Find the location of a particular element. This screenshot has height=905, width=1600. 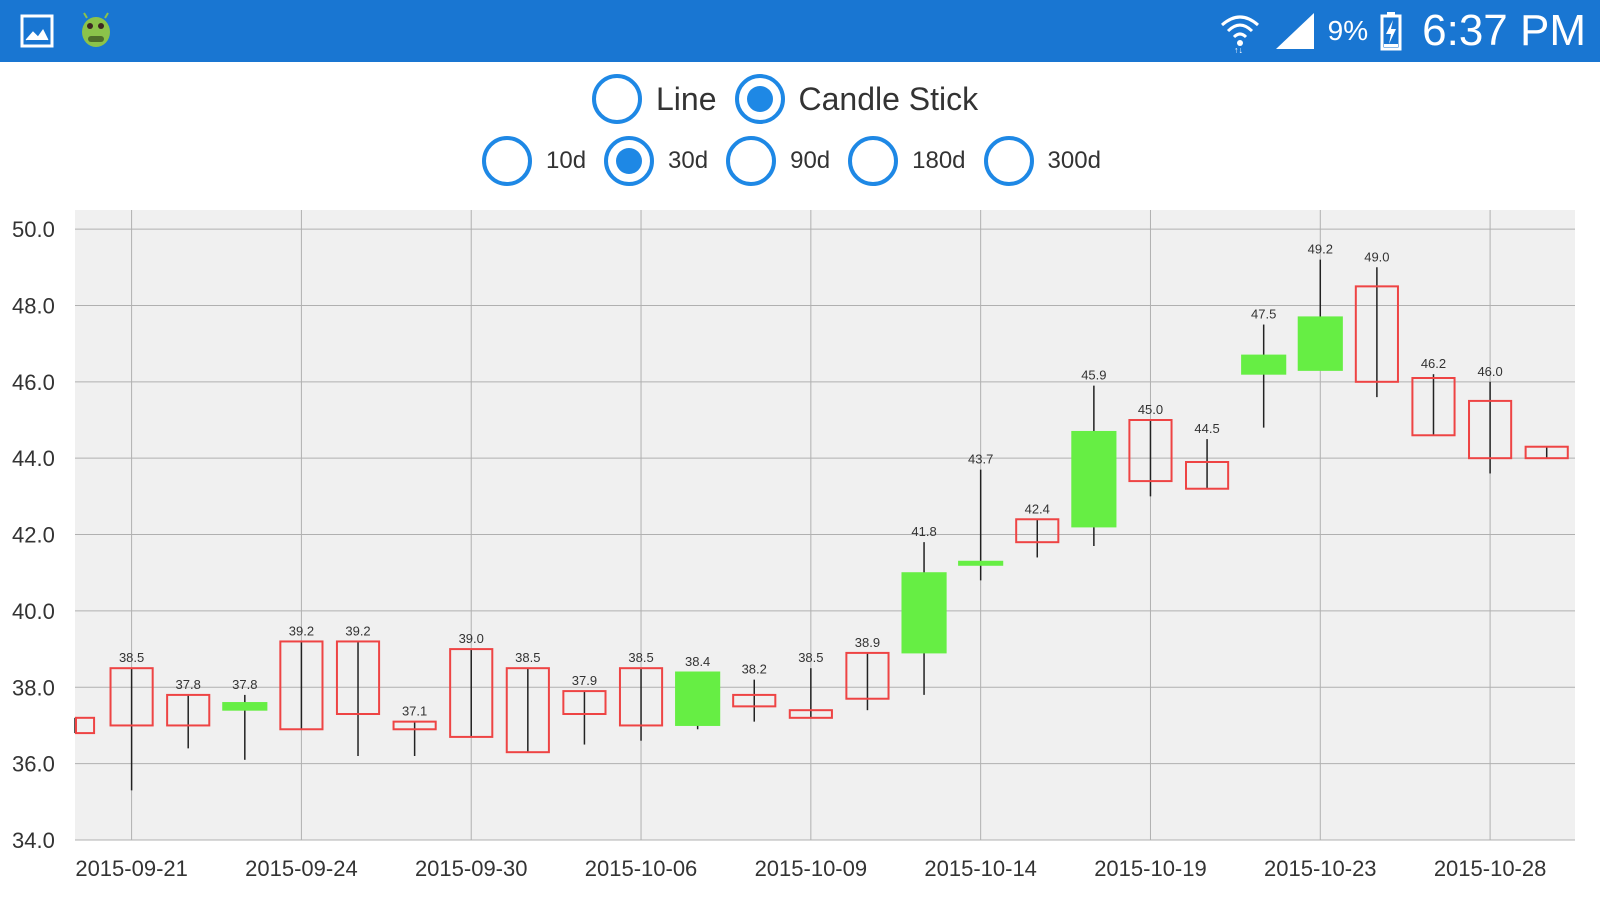

candle-value-label: 45.0 is located at coordinates (1150, 409).